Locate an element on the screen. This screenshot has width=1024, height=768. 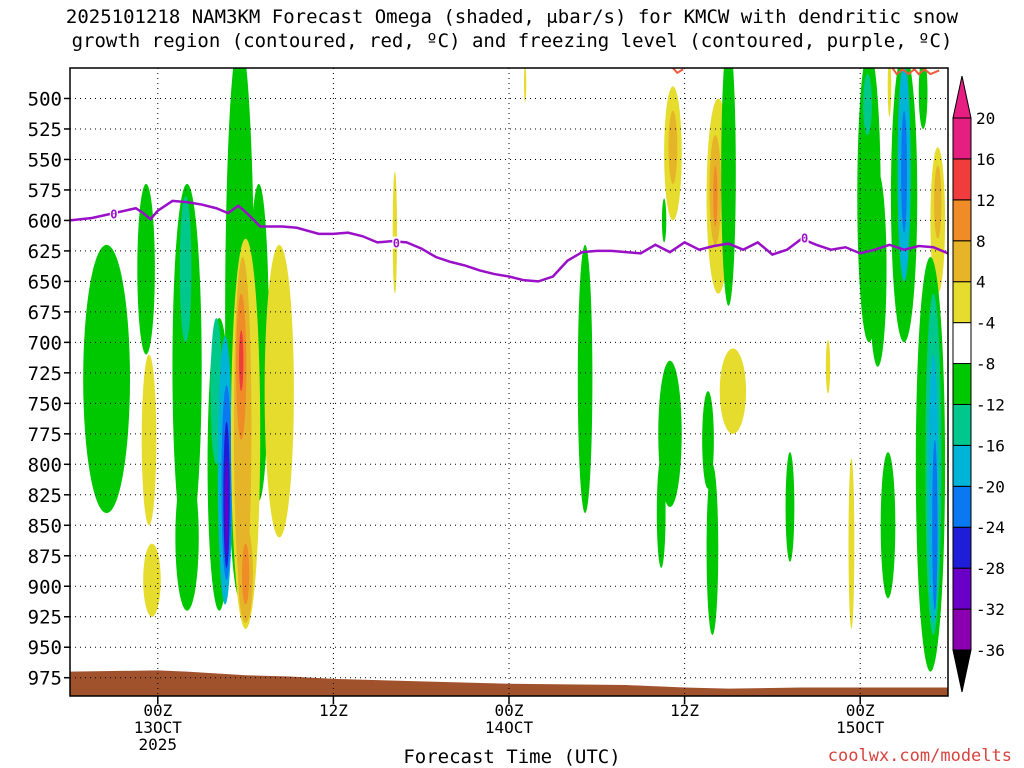
colorbar-label--36: -36 is located at coordinates (990, 650).